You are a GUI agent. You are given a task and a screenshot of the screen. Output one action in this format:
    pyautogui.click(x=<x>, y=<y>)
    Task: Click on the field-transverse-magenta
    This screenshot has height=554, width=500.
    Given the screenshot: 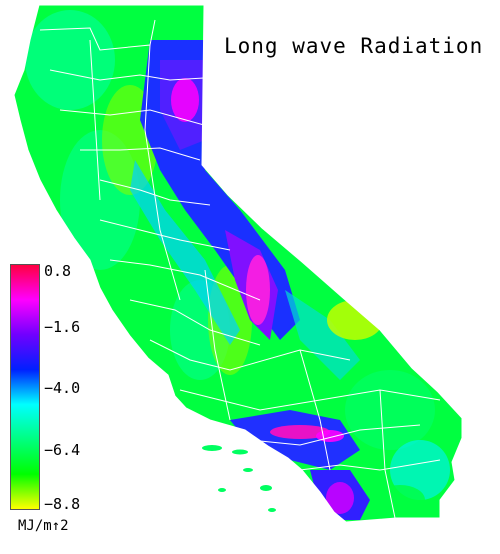 What is the action you would take?
    pyautogui.click(x=300, y=432)
    